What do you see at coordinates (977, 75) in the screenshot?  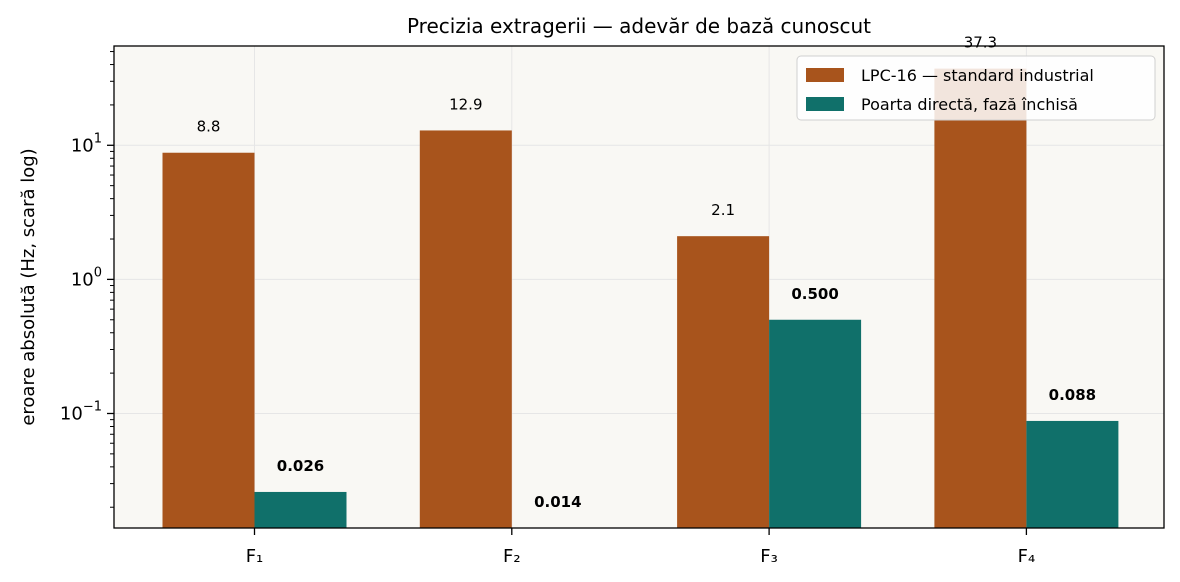 I see `legend-entry-label: LPC-16 — standard industrial` at bounding box center [977, 75].